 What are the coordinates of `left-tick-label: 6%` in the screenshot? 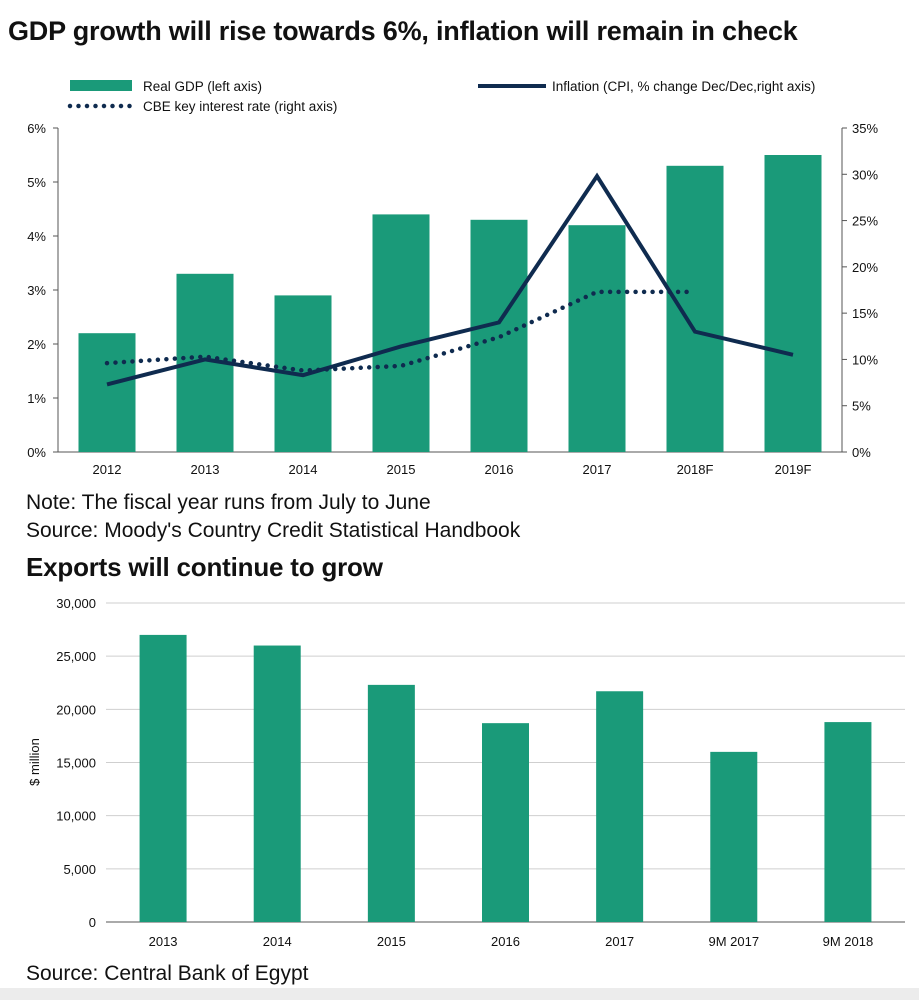 It's located at (36, 128).